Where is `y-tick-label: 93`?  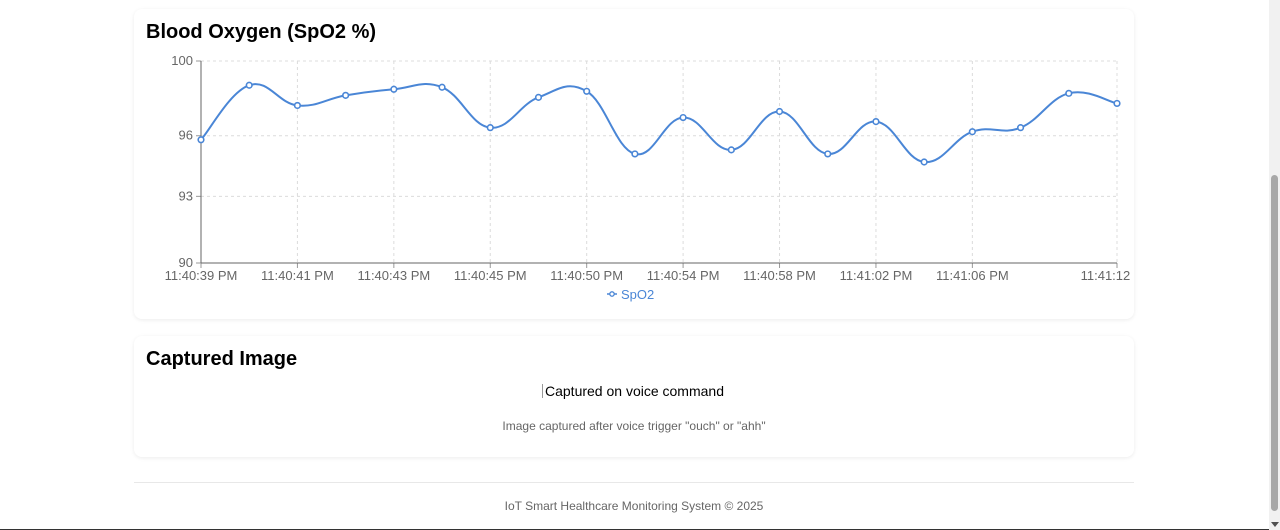 y-tick-label: 93 is located at coordinates (186, 195).